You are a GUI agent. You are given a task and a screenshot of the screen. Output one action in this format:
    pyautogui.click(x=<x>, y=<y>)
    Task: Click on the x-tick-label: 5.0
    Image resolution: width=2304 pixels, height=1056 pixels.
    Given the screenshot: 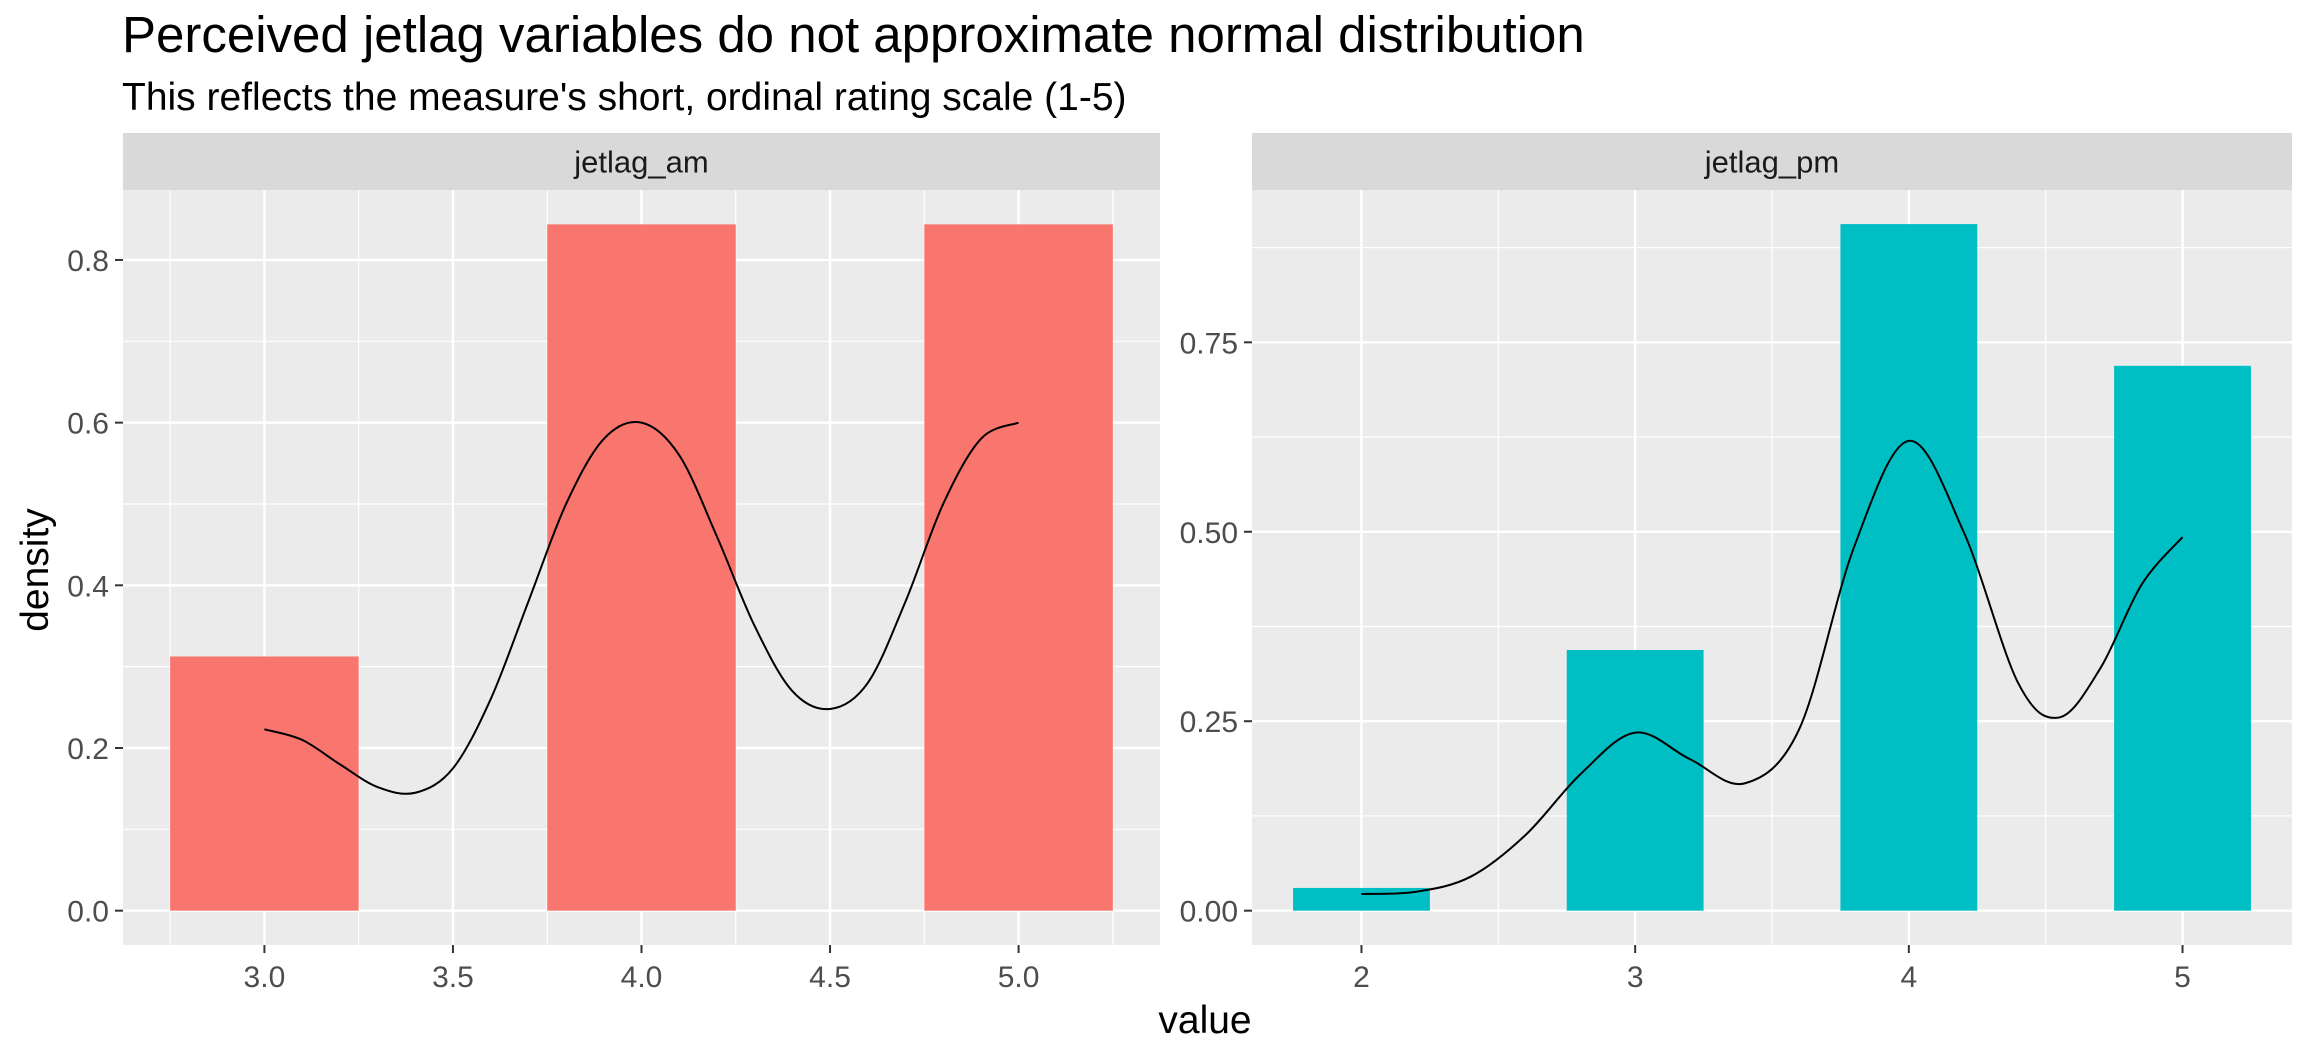 What is the action you would take?
    pyautogui.click(x=1019, y=977)
    